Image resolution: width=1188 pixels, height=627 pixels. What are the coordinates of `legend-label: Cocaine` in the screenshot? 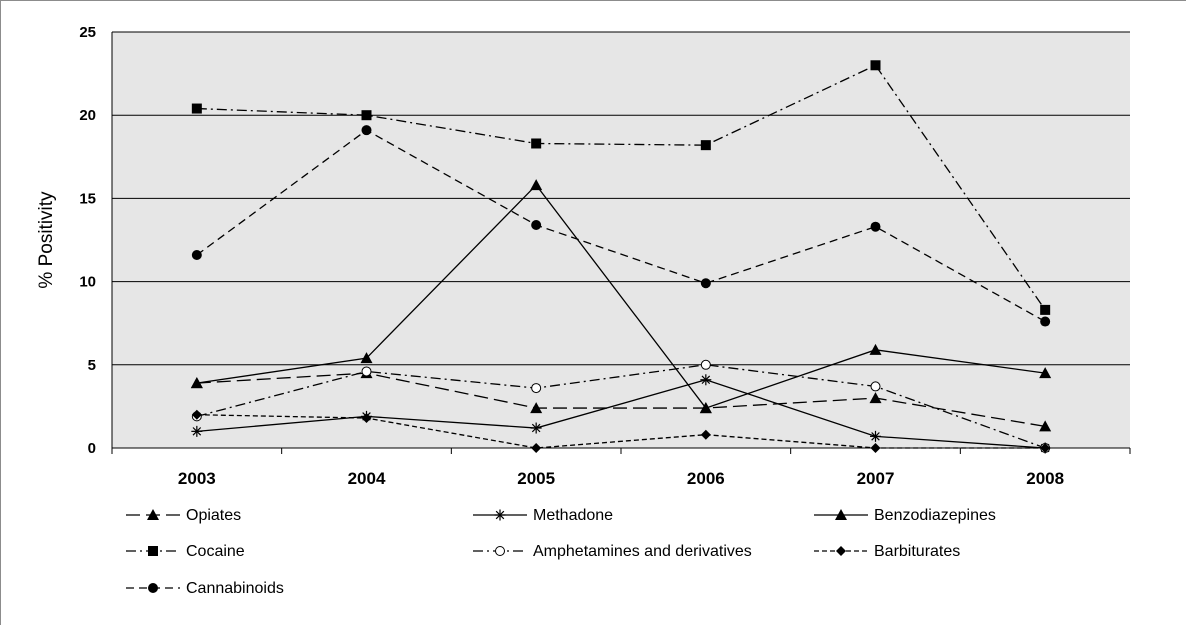 It's located at (215, 551).